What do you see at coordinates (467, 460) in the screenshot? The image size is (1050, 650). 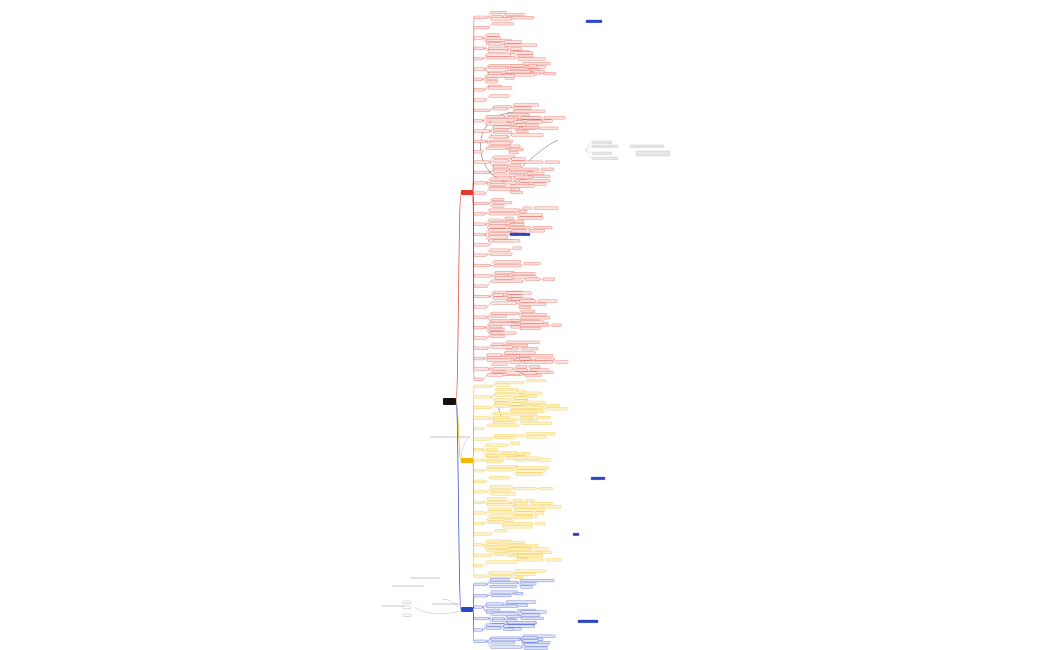 I see `branch-hub-yellow` at bounding box center [467, 460].